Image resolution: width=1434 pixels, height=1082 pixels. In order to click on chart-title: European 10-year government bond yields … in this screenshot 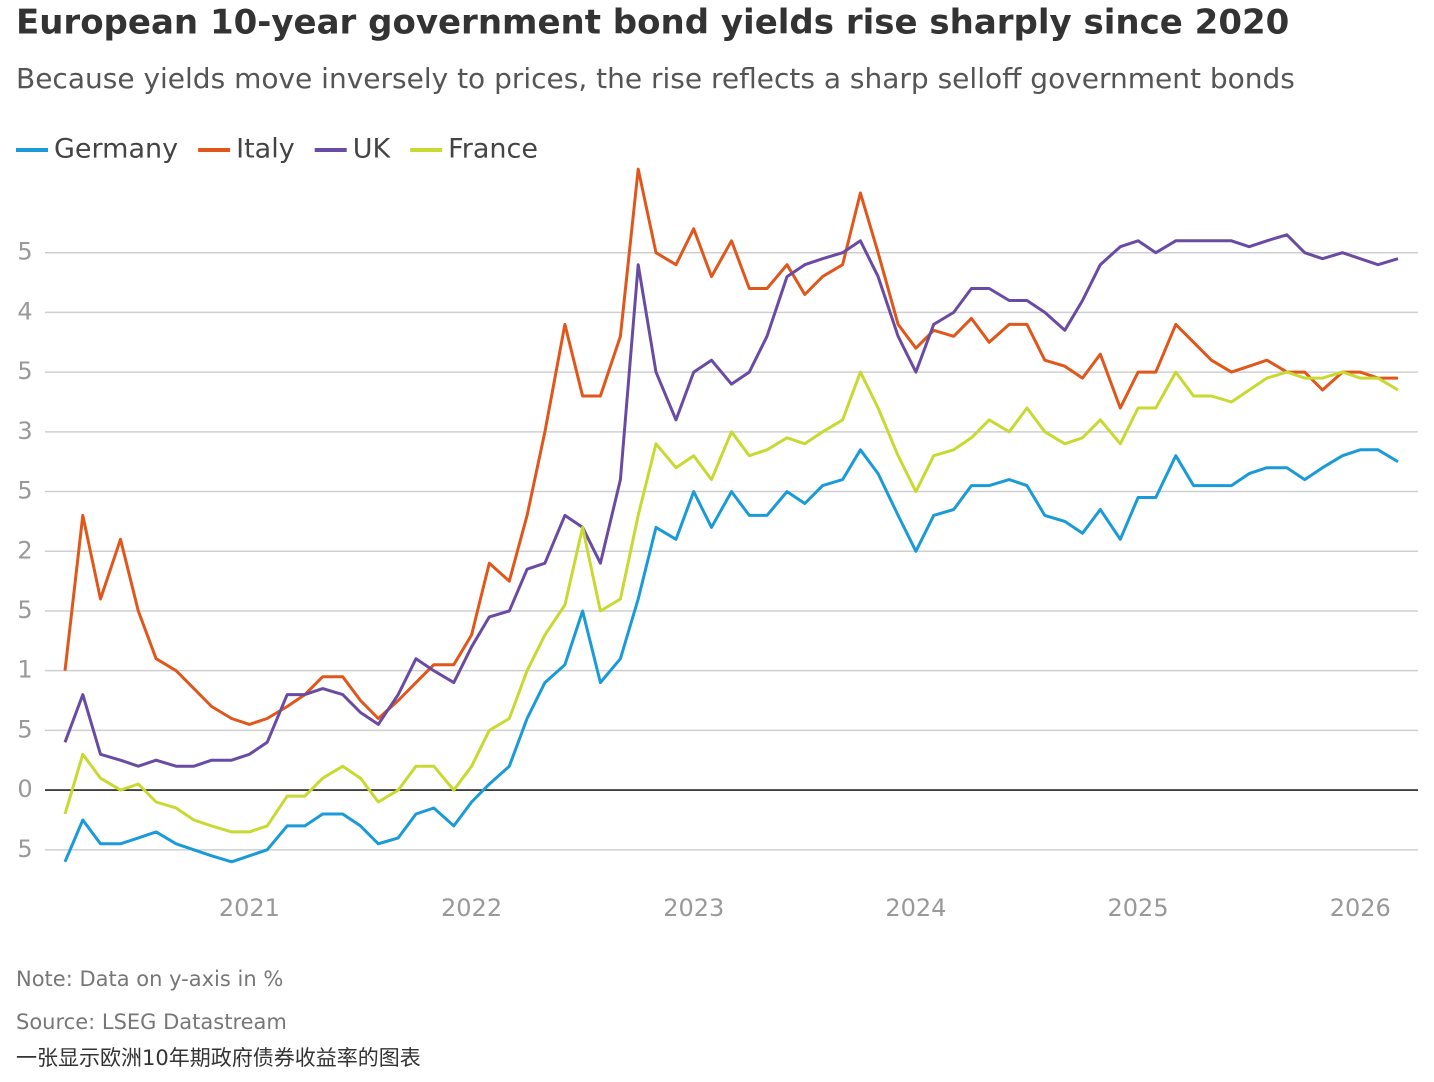, I will do `click(652, 23)`.